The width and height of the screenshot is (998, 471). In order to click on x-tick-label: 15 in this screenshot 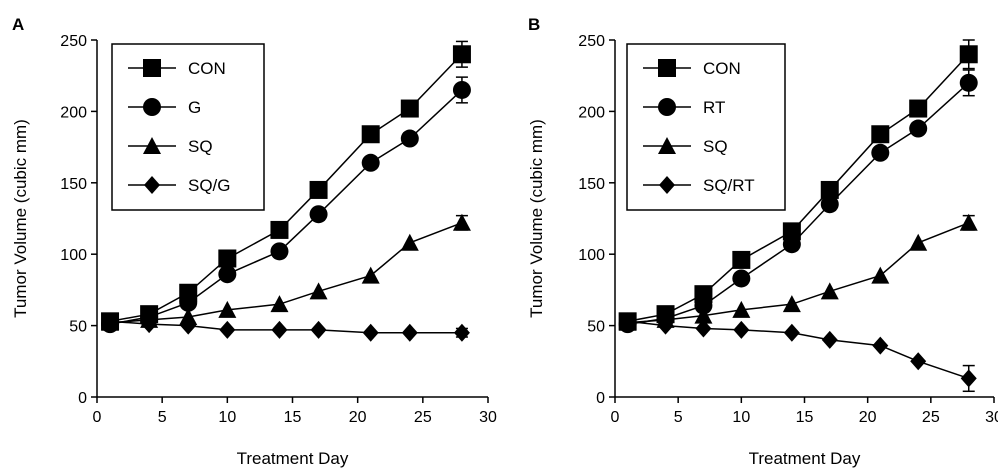, I will do `click(293, 417)`.